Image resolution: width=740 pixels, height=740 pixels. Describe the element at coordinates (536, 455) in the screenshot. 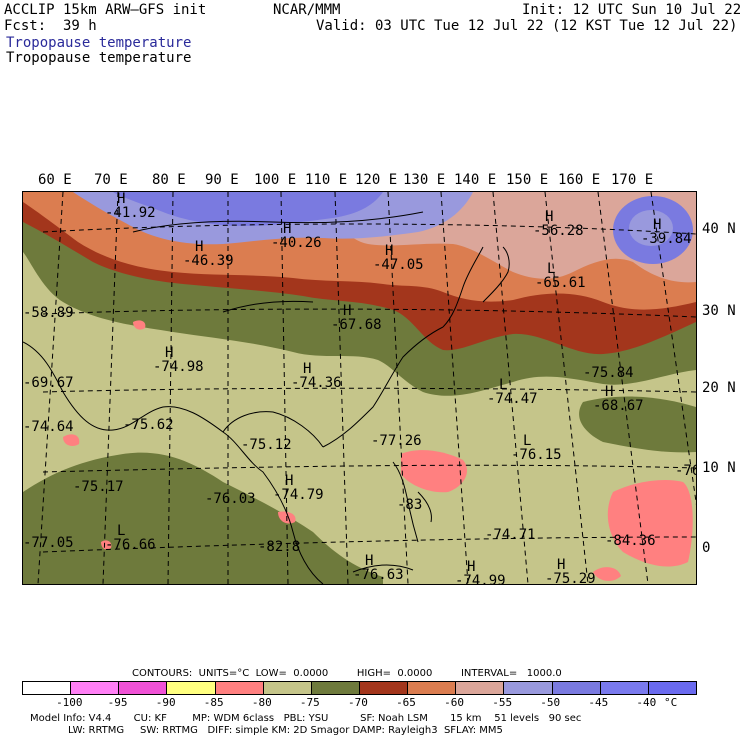

I see `contour-value-label: -76.15` at that location.